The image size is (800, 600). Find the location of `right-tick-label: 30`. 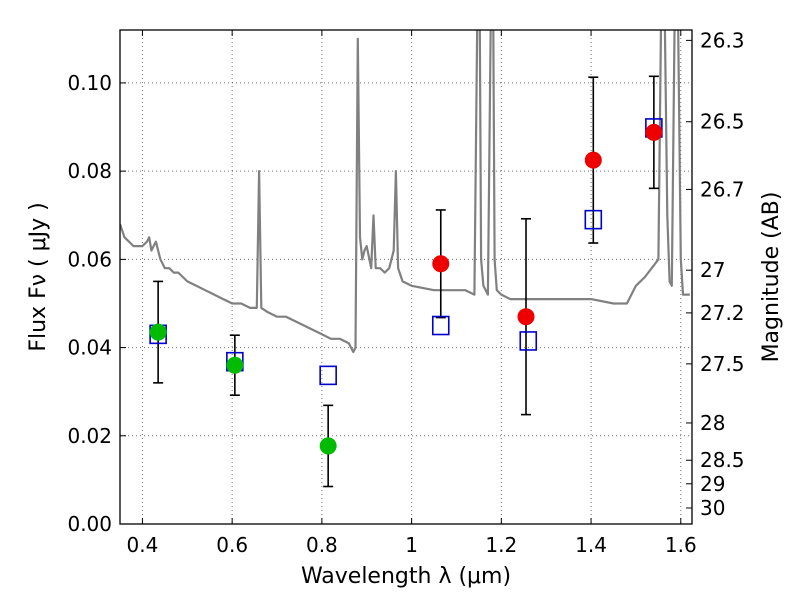

right-tick-label: 30 is located at coordinates (712, 508).